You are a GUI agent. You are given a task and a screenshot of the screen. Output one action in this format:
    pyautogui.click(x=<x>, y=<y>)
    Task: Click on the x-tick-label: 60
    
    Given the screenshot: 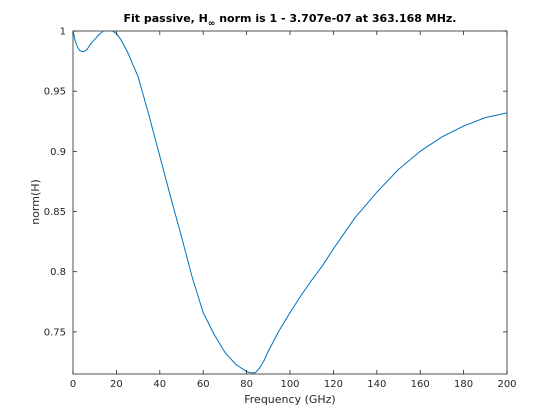 What is the action you would take?
    pyautogui.click(x=203, y=384)
    